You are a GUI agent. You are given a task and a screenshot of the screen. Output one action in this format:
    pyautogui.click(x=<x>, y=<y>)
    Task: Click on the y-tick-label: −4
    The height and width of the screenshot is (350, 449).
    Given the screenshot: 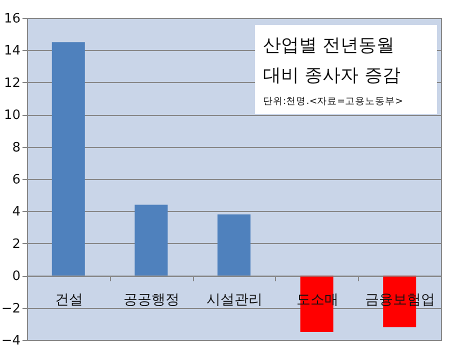 What is the action you would take?
    pyautogui.click(x=10, y=341)
    